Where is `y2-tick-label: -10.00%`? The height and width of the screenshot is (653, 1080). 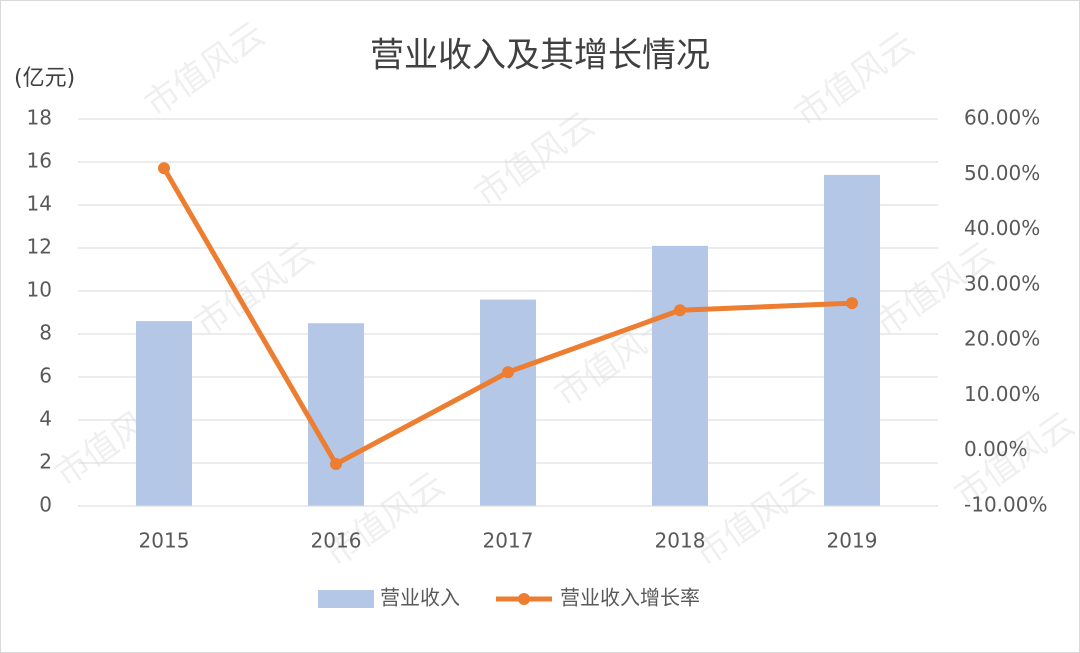
y2-tick-label: -10.00% is located at coordinates (1005, 505).